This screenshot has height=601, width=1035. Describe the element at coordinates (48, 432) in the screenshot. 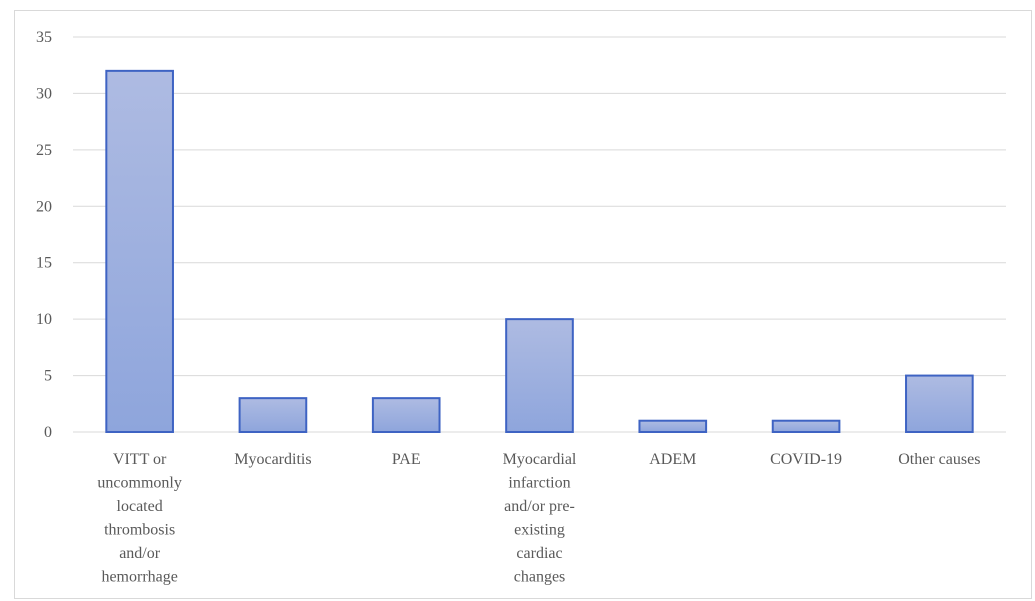

I see `y-tick-label: 0` at that location.